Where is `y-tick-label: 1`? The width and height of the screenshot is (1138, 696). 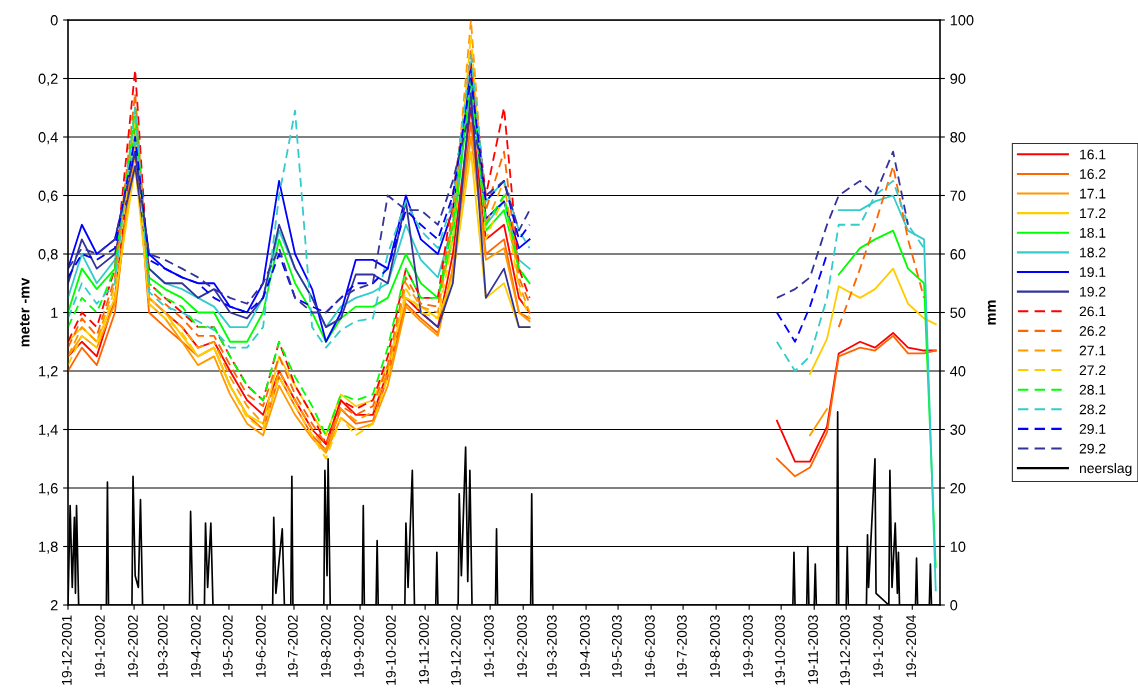 y-tick-label: 1 is located at coordinates (54, 312).